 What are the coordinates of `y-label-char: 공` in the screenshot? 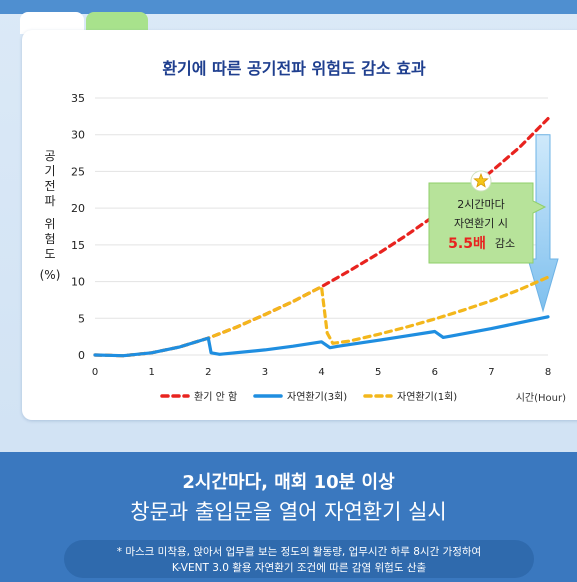 It's located at (49, 156).